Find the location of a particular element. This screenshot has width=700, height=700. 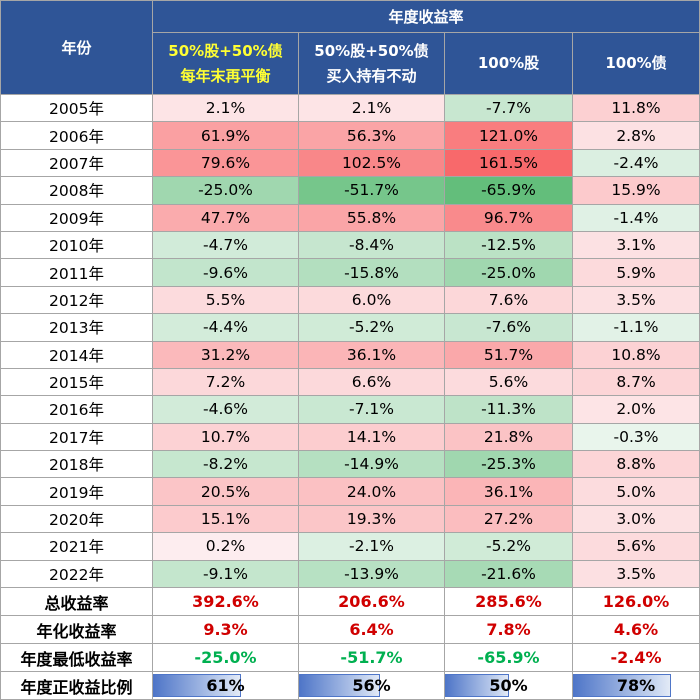

return-cell: -7.7% is located at coordinates (508, 108).